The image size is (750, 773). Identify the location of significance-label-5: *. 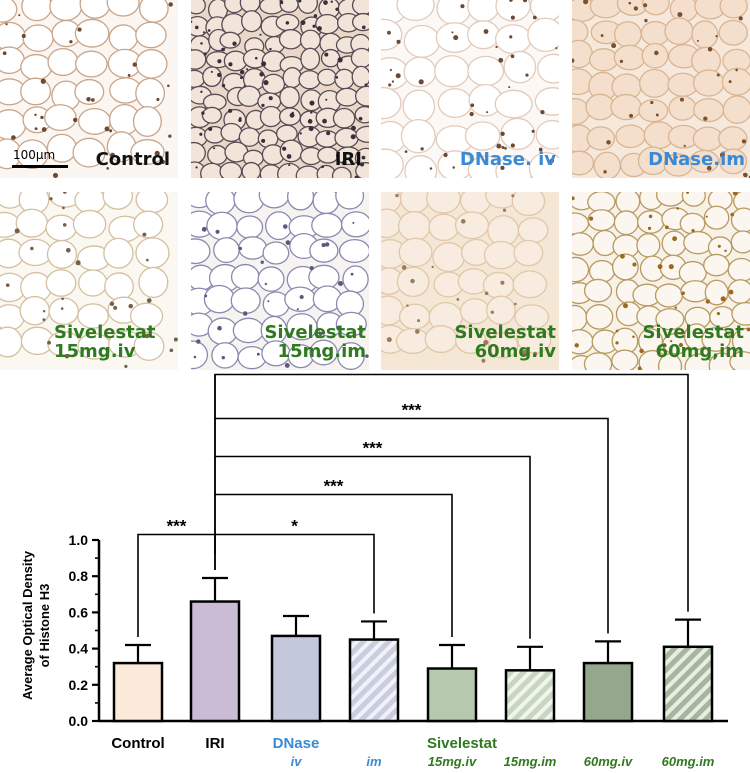
(451, 374).